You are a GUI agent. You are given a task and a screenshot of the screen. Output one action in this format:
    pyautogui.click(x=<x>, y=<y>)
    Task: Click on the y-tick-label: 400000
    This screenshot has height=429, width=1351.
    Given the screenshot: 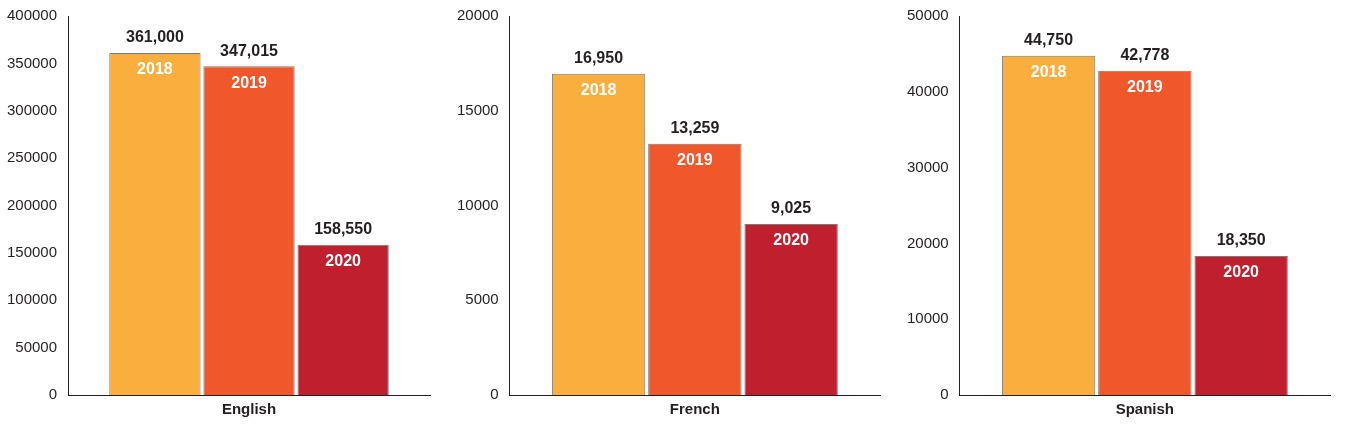 What is the action you would take?
    pyautogui.click(x=32, y=15)
    